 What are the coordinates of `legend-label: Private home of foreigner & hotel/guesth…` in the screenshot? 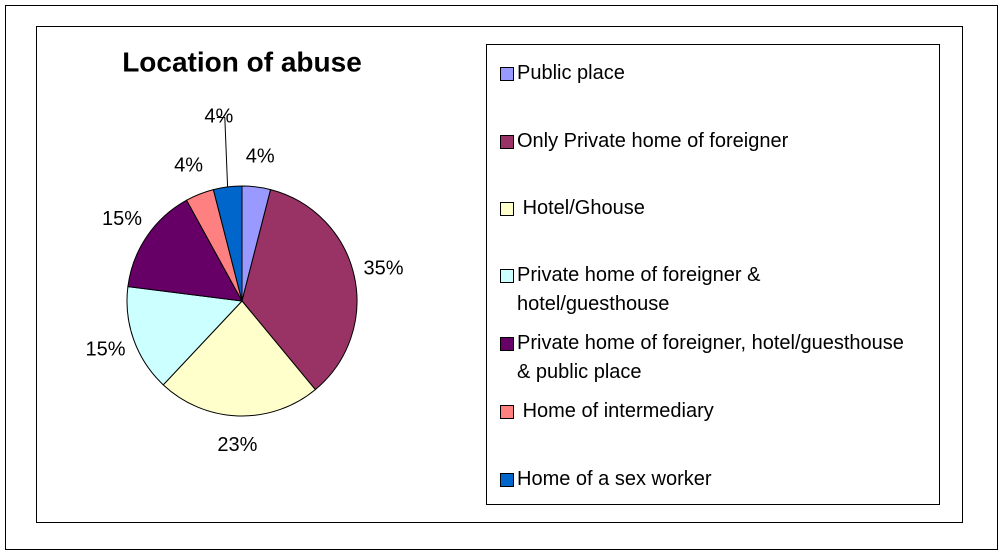 It's located at (642, 289).